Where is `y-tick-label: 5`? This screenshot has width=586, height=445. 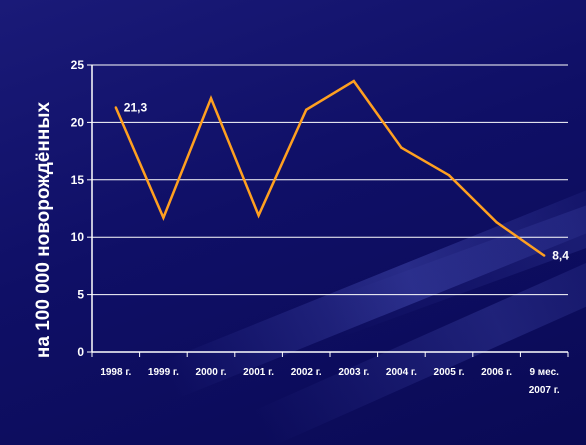 y-tick-label: 5 is located at coordinates (80, 295).